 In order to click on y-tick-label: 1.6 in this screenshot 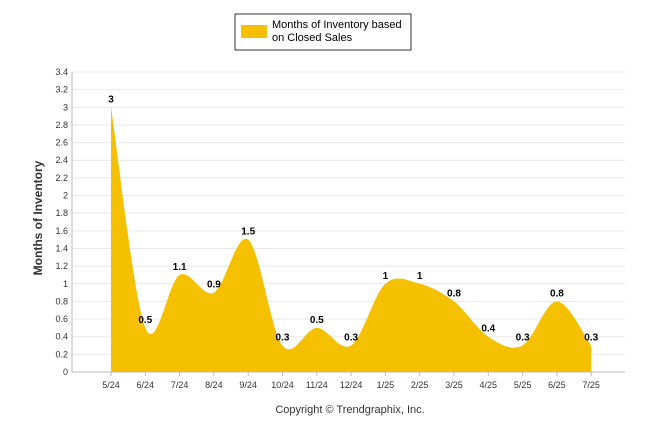, I will do `click(61, 231)`.